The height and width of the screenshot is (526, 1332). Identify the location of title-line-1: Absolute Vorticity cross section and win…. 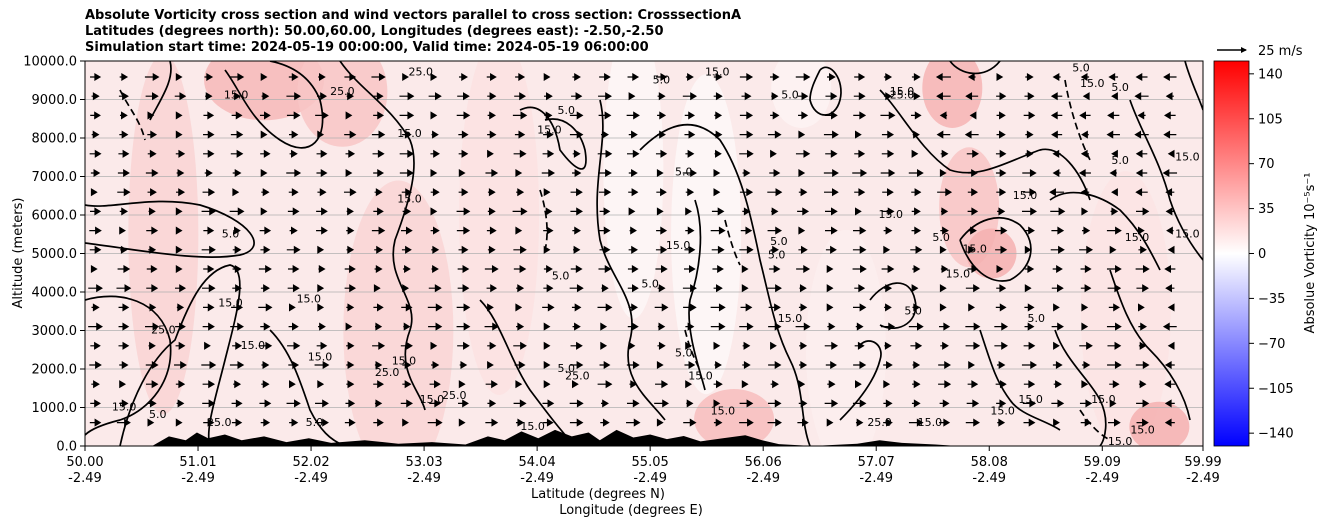
(413, 15).